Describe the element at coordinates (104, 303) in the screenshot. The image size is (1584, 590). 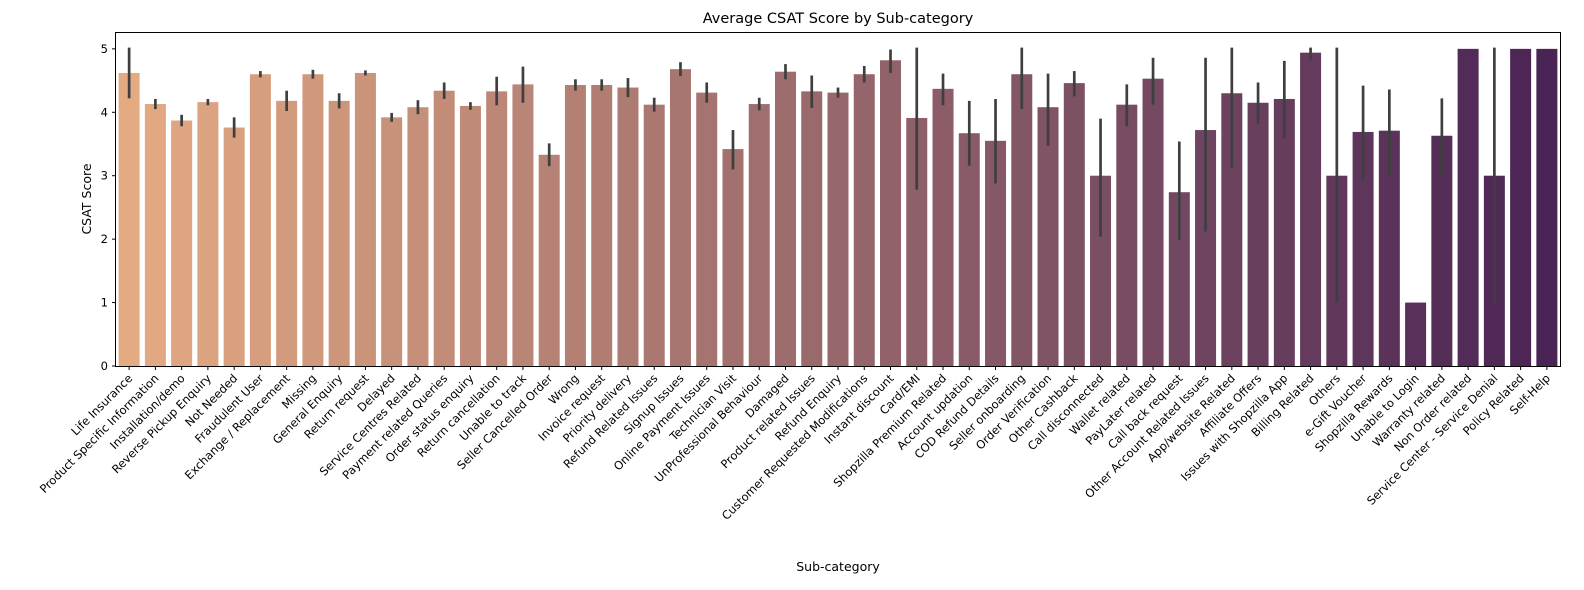
I see `y-tick-label: 1` at that location.